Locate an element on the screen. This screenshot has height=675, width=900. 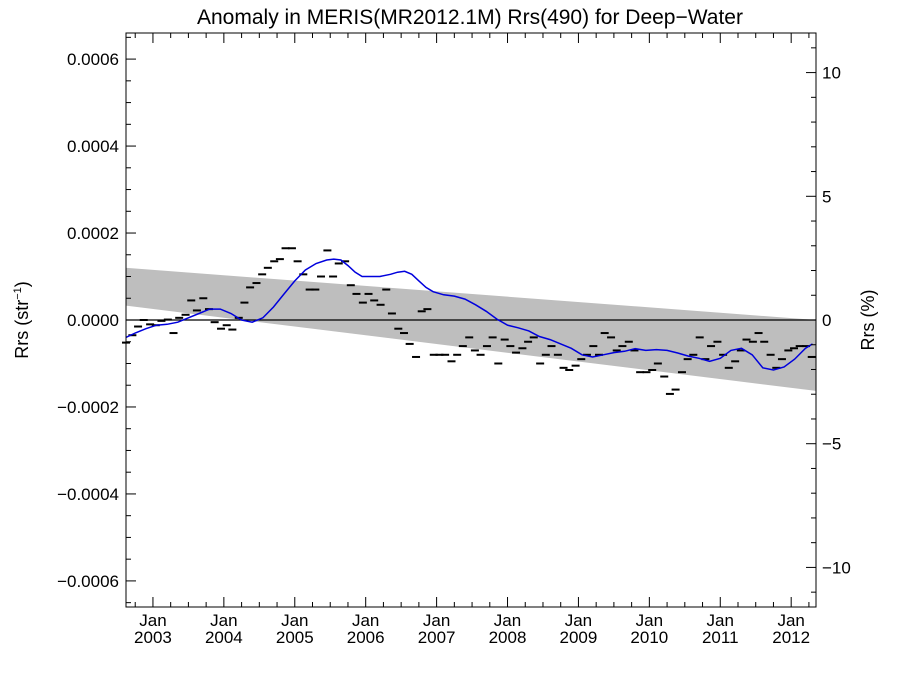
uncertainty-band is located at coordinates (471, 329).